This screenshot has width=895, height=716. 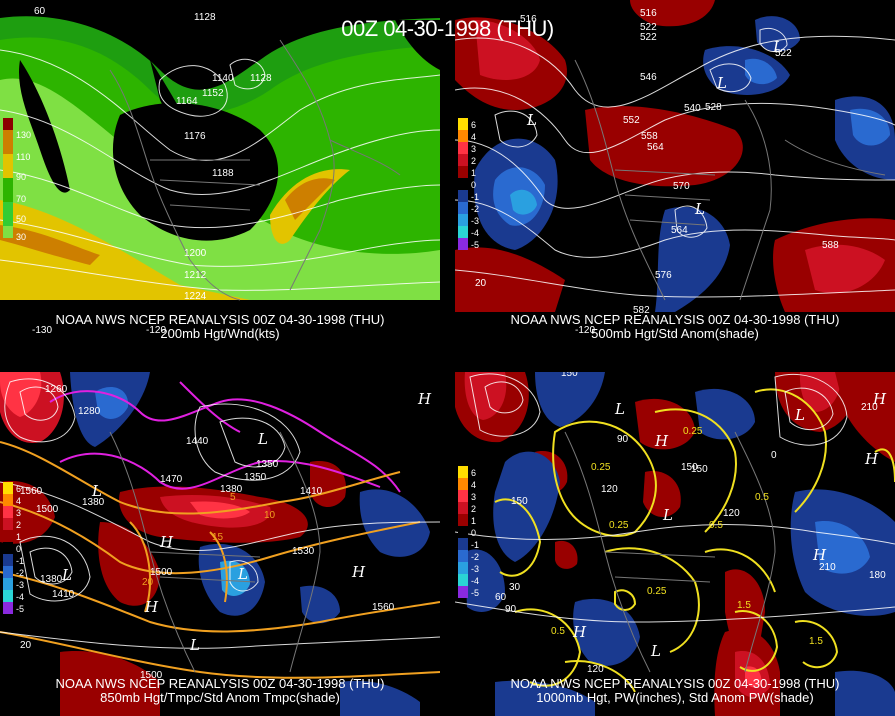 I want to click on contour-label: 576, so click(x=663, y=275).